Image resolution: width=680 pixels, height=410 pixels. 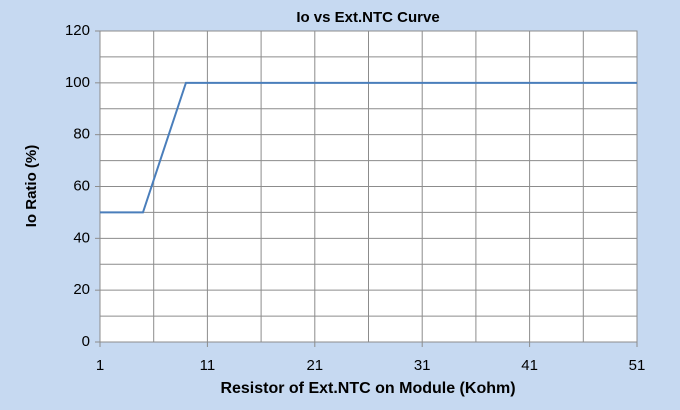 I want to click on x-axis-label: Resistor of Ext.NTC on Module (Kohm), so click(x=367, y=388).